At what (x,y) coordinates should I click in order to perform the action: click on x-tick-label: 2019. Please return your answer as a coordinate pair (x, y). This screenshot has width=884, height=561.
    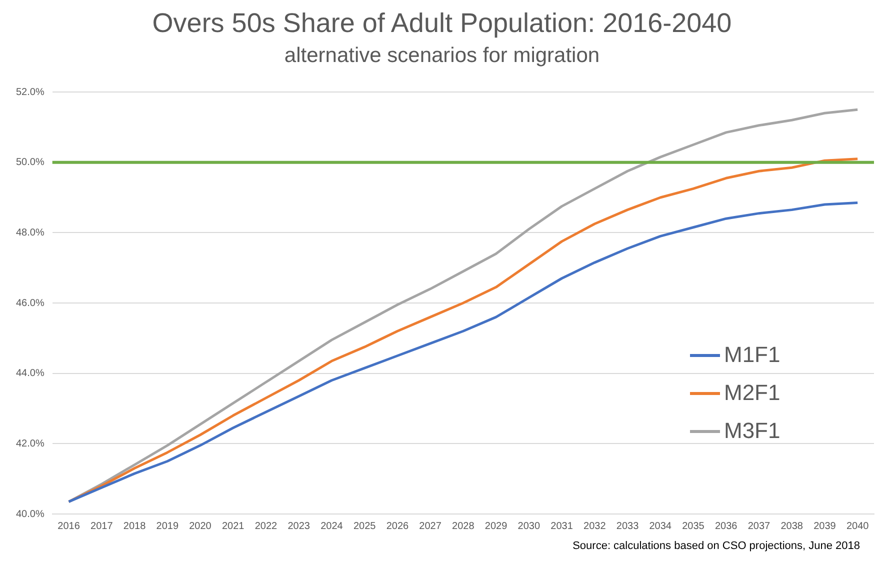
    Looking at the image, I should click on (167, 526).